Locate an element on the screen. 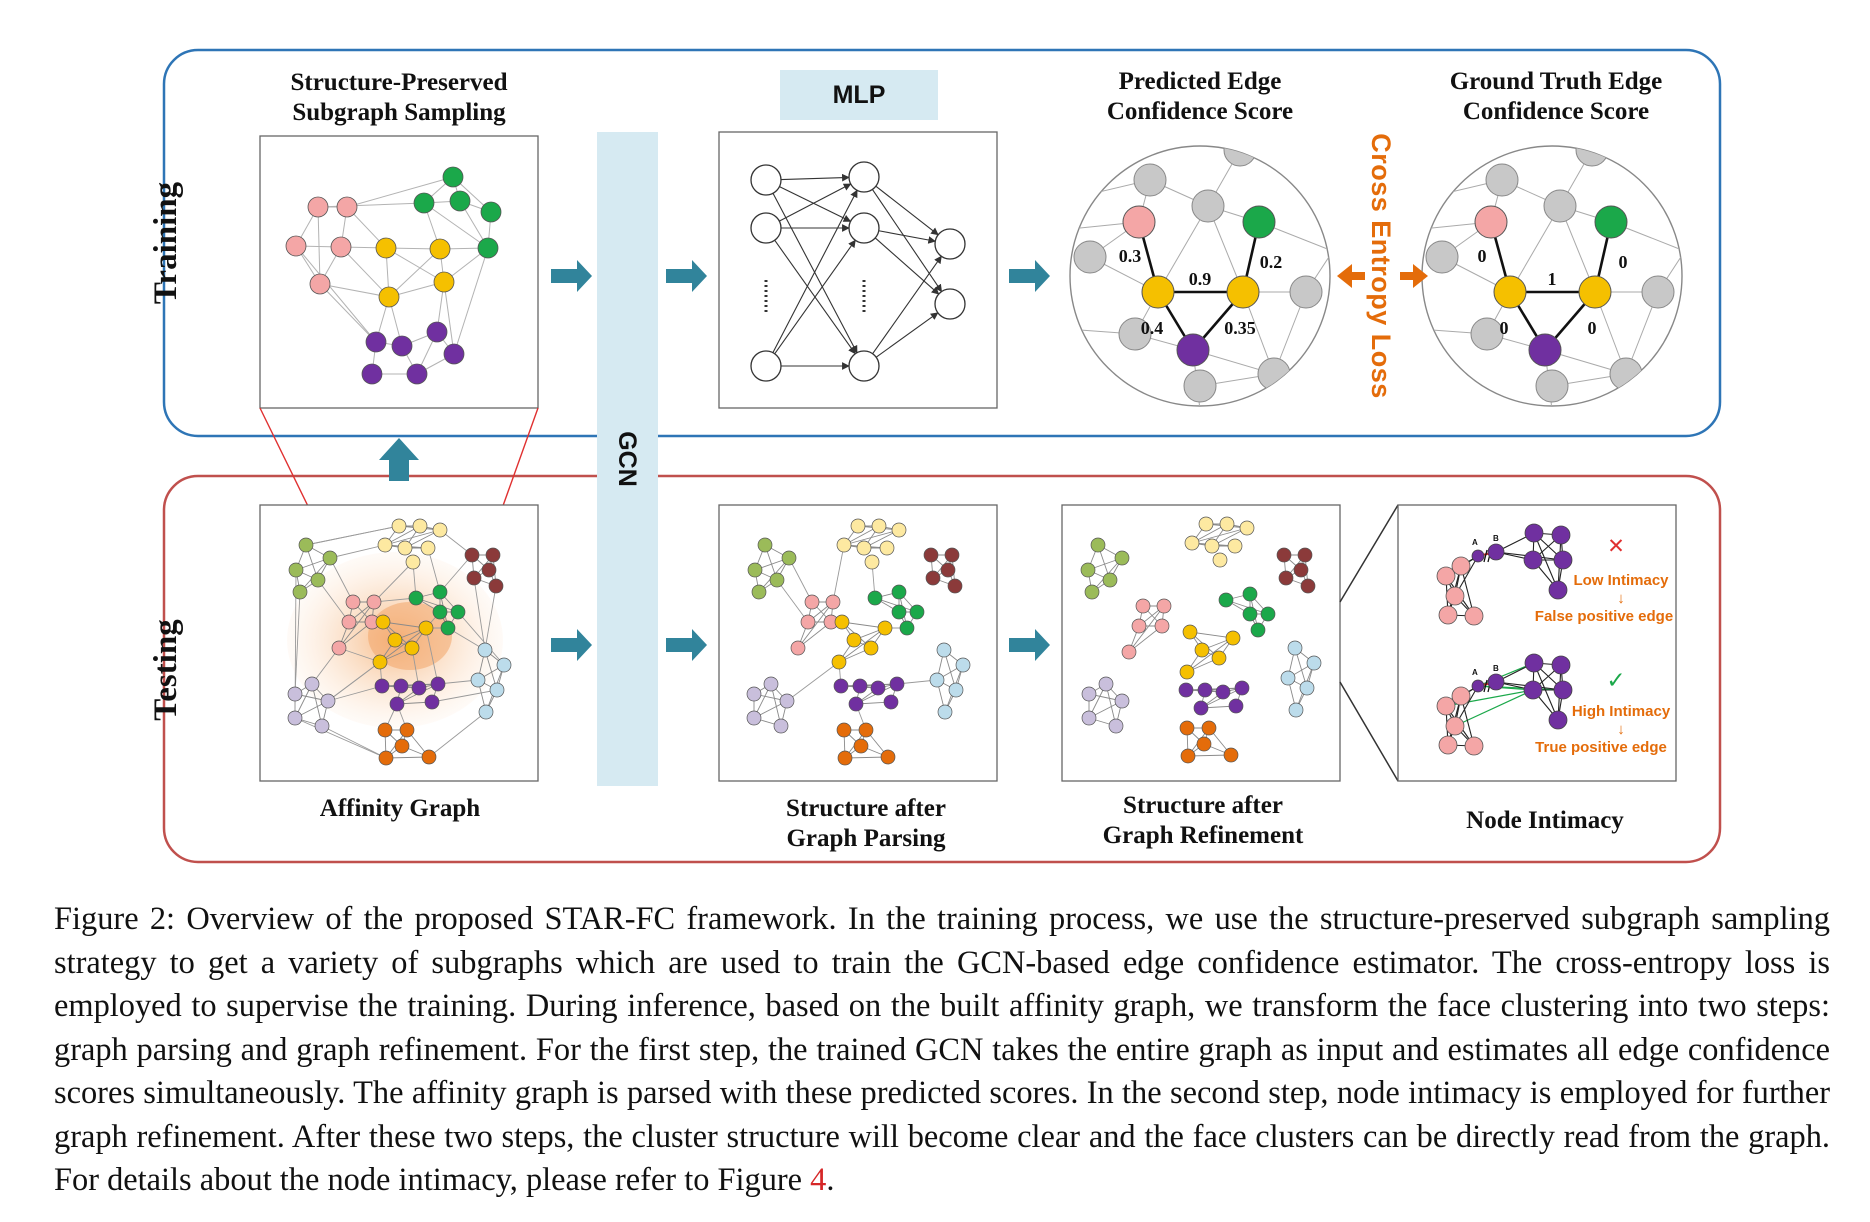  mlp-label: MLP is located at coordinates (859, 95).